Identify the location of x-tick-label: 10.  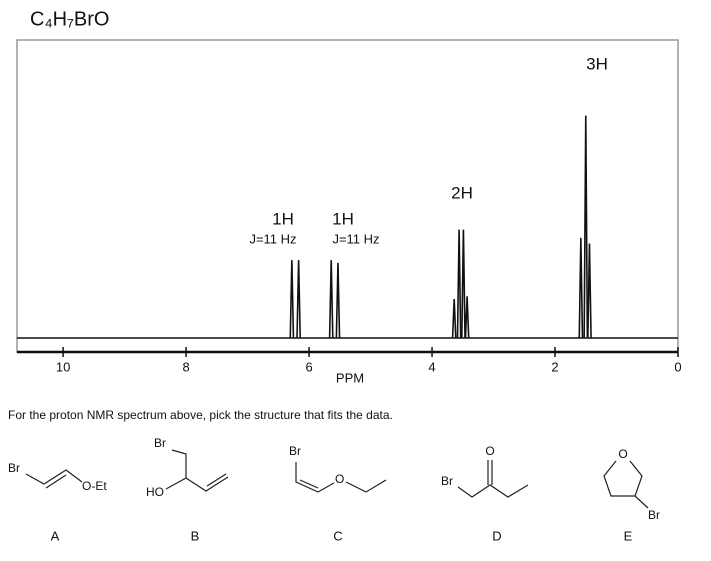
(63, 366).